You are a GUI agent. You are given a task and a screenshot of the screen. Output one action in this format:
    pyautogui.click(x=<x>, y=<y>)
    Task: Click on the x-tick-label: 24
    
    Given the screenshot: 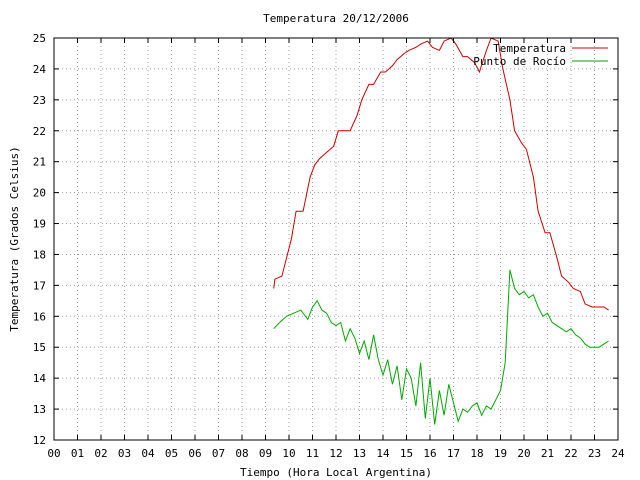 What is the action you would take?
    pyautogui.click(x=618, y=453)
    